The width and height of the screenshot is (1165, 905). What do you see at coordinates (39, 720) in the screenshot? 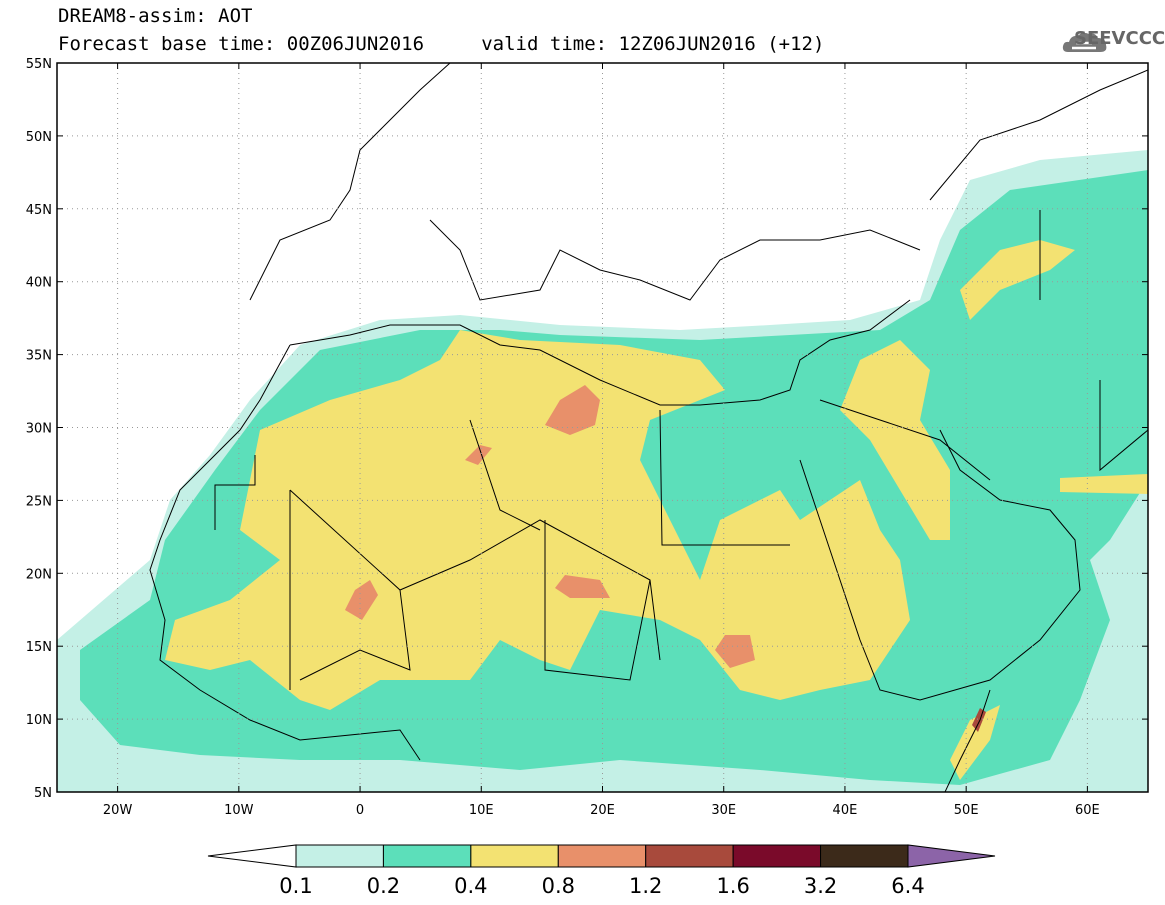
I see `lat-tick-label: 10N` at bounding box center [39, 720].